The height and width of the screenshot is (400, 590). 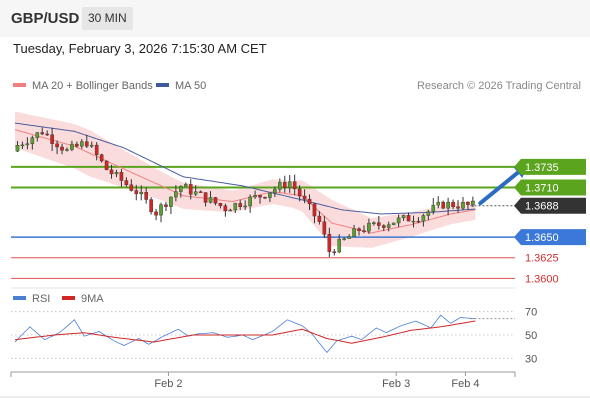 What do you see at coordinates (465, 384) in the screenshot?
I see `x-tick-label-2: Feb 4` at bounding box center [465, 384].